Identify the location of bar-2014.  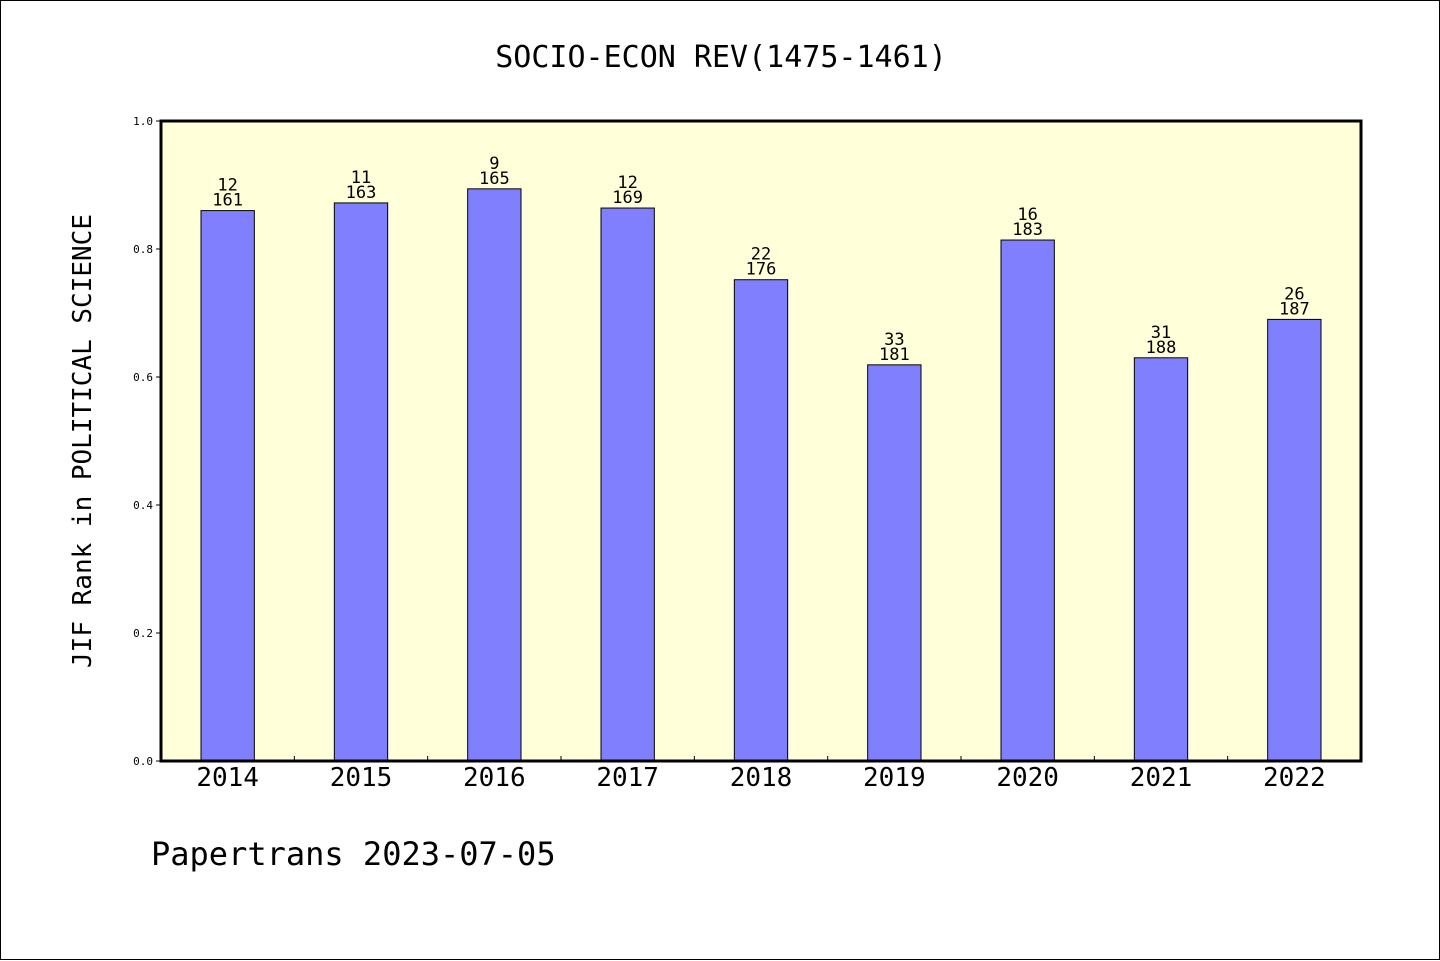
(227, 486).